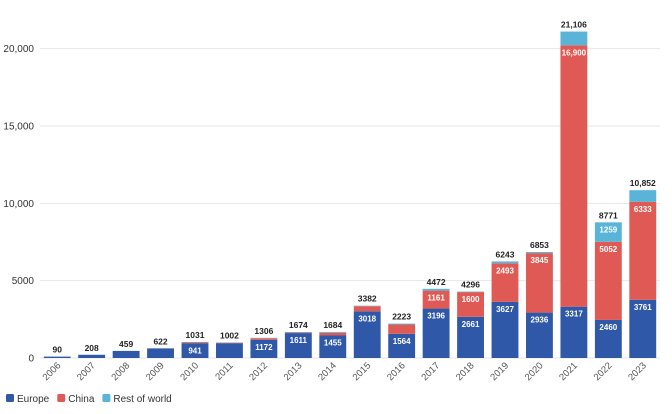  What do you see at coordinates (189, 371) in the screenshot?
I see `x-tick-label: 2010` at bounding box center [189, 371].